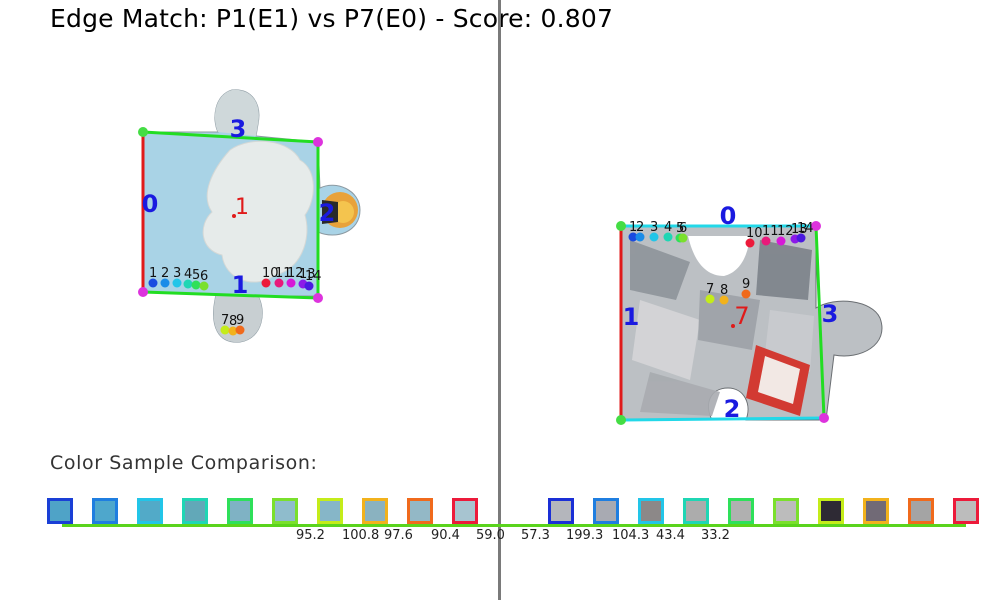 This screenshot has height=600, width=1000. Describe the element at coordinates (310, 535) in the screenshot. I see `color-diff-1: 95.2` at that location.